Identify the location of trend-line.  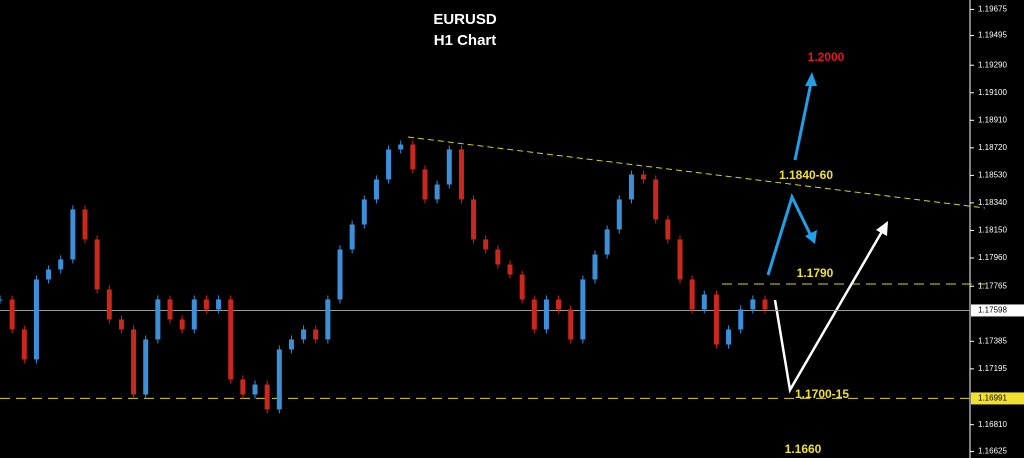
(696, 172).